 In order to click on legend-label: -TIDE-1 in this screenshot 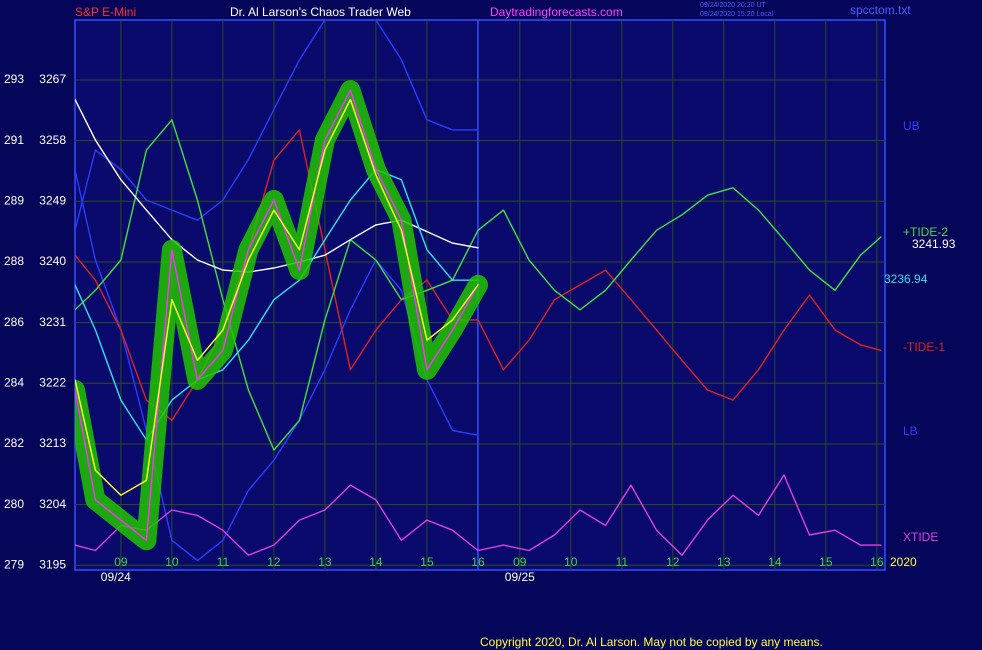, I will do `click(924, 347)`.